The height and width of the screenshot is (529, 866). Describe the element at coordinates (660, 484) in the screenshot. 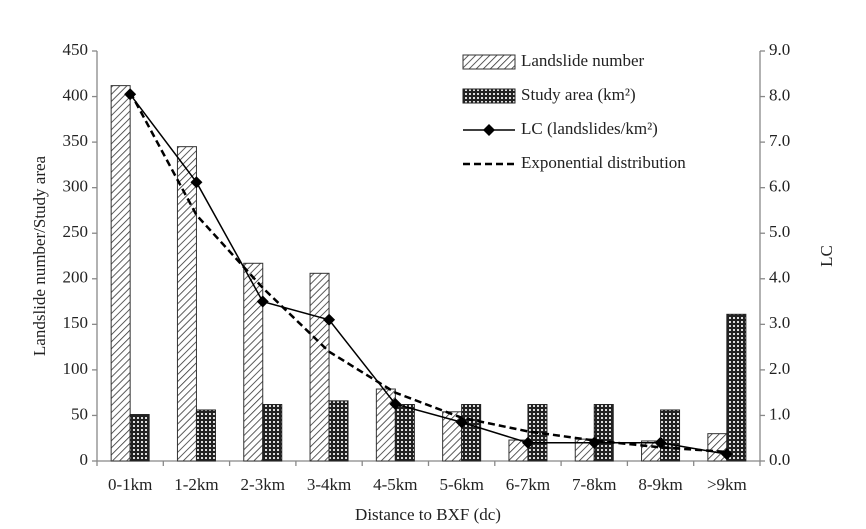

I see `x-tick-label: 8-9km` at that location.